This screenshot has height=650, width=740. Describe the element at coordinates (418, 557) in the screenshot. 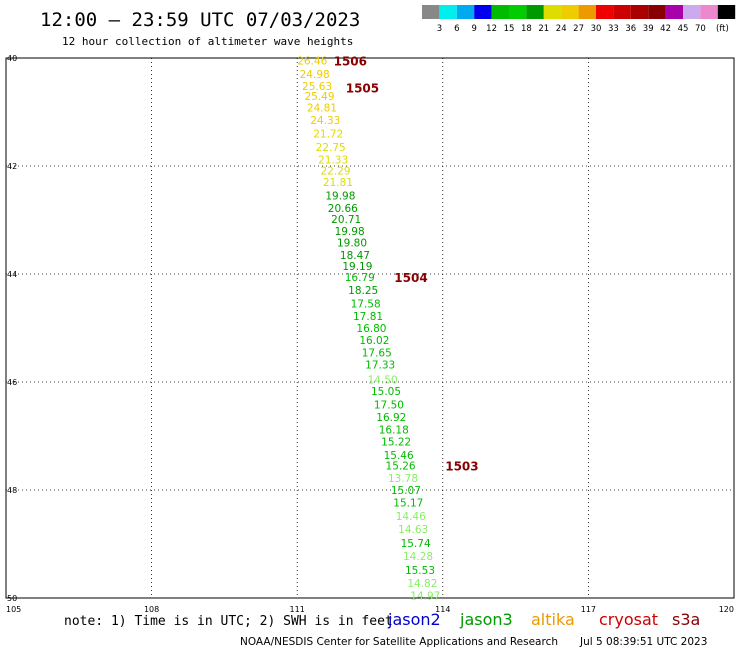

I see `wave-height-label: 14.28` at that location.